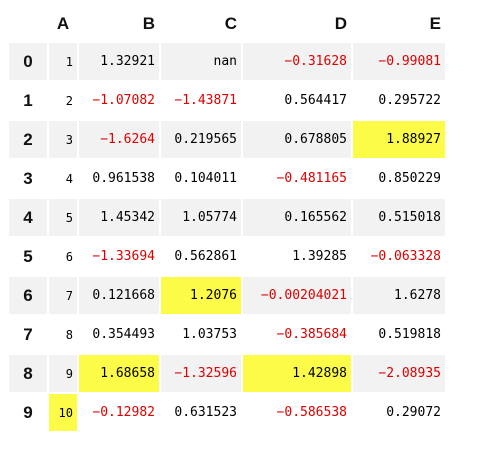 Image resolution: width=484 pixels, height=465 pixels. What do you see at coordinates (63, 295) in the screenshot?
I see `cell-a: 7` at bounding box center [63, 295].